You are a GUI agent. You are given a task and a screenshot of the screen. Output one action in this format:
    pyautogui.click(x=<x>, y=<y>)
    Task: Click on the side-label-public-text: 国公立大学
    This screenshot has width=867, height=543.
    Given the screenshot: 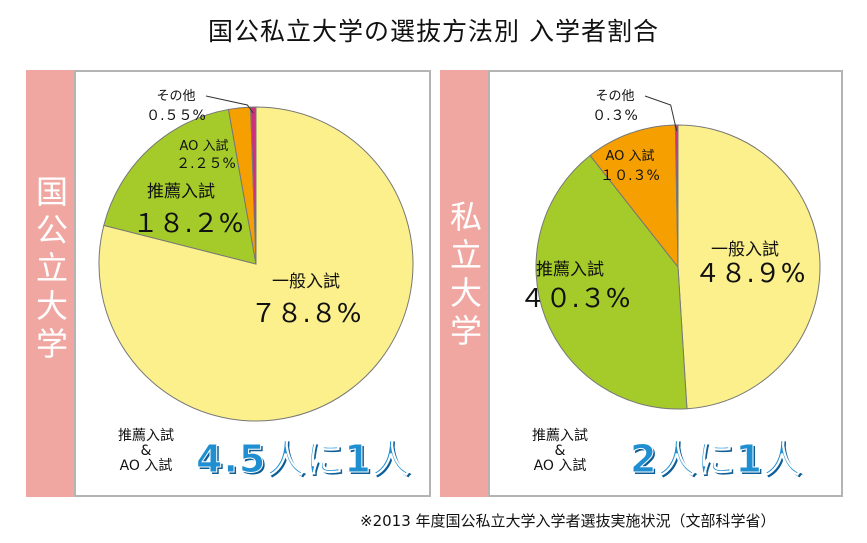 What is the action you would take?
    pyautogui.click(x=50, y=270)
    